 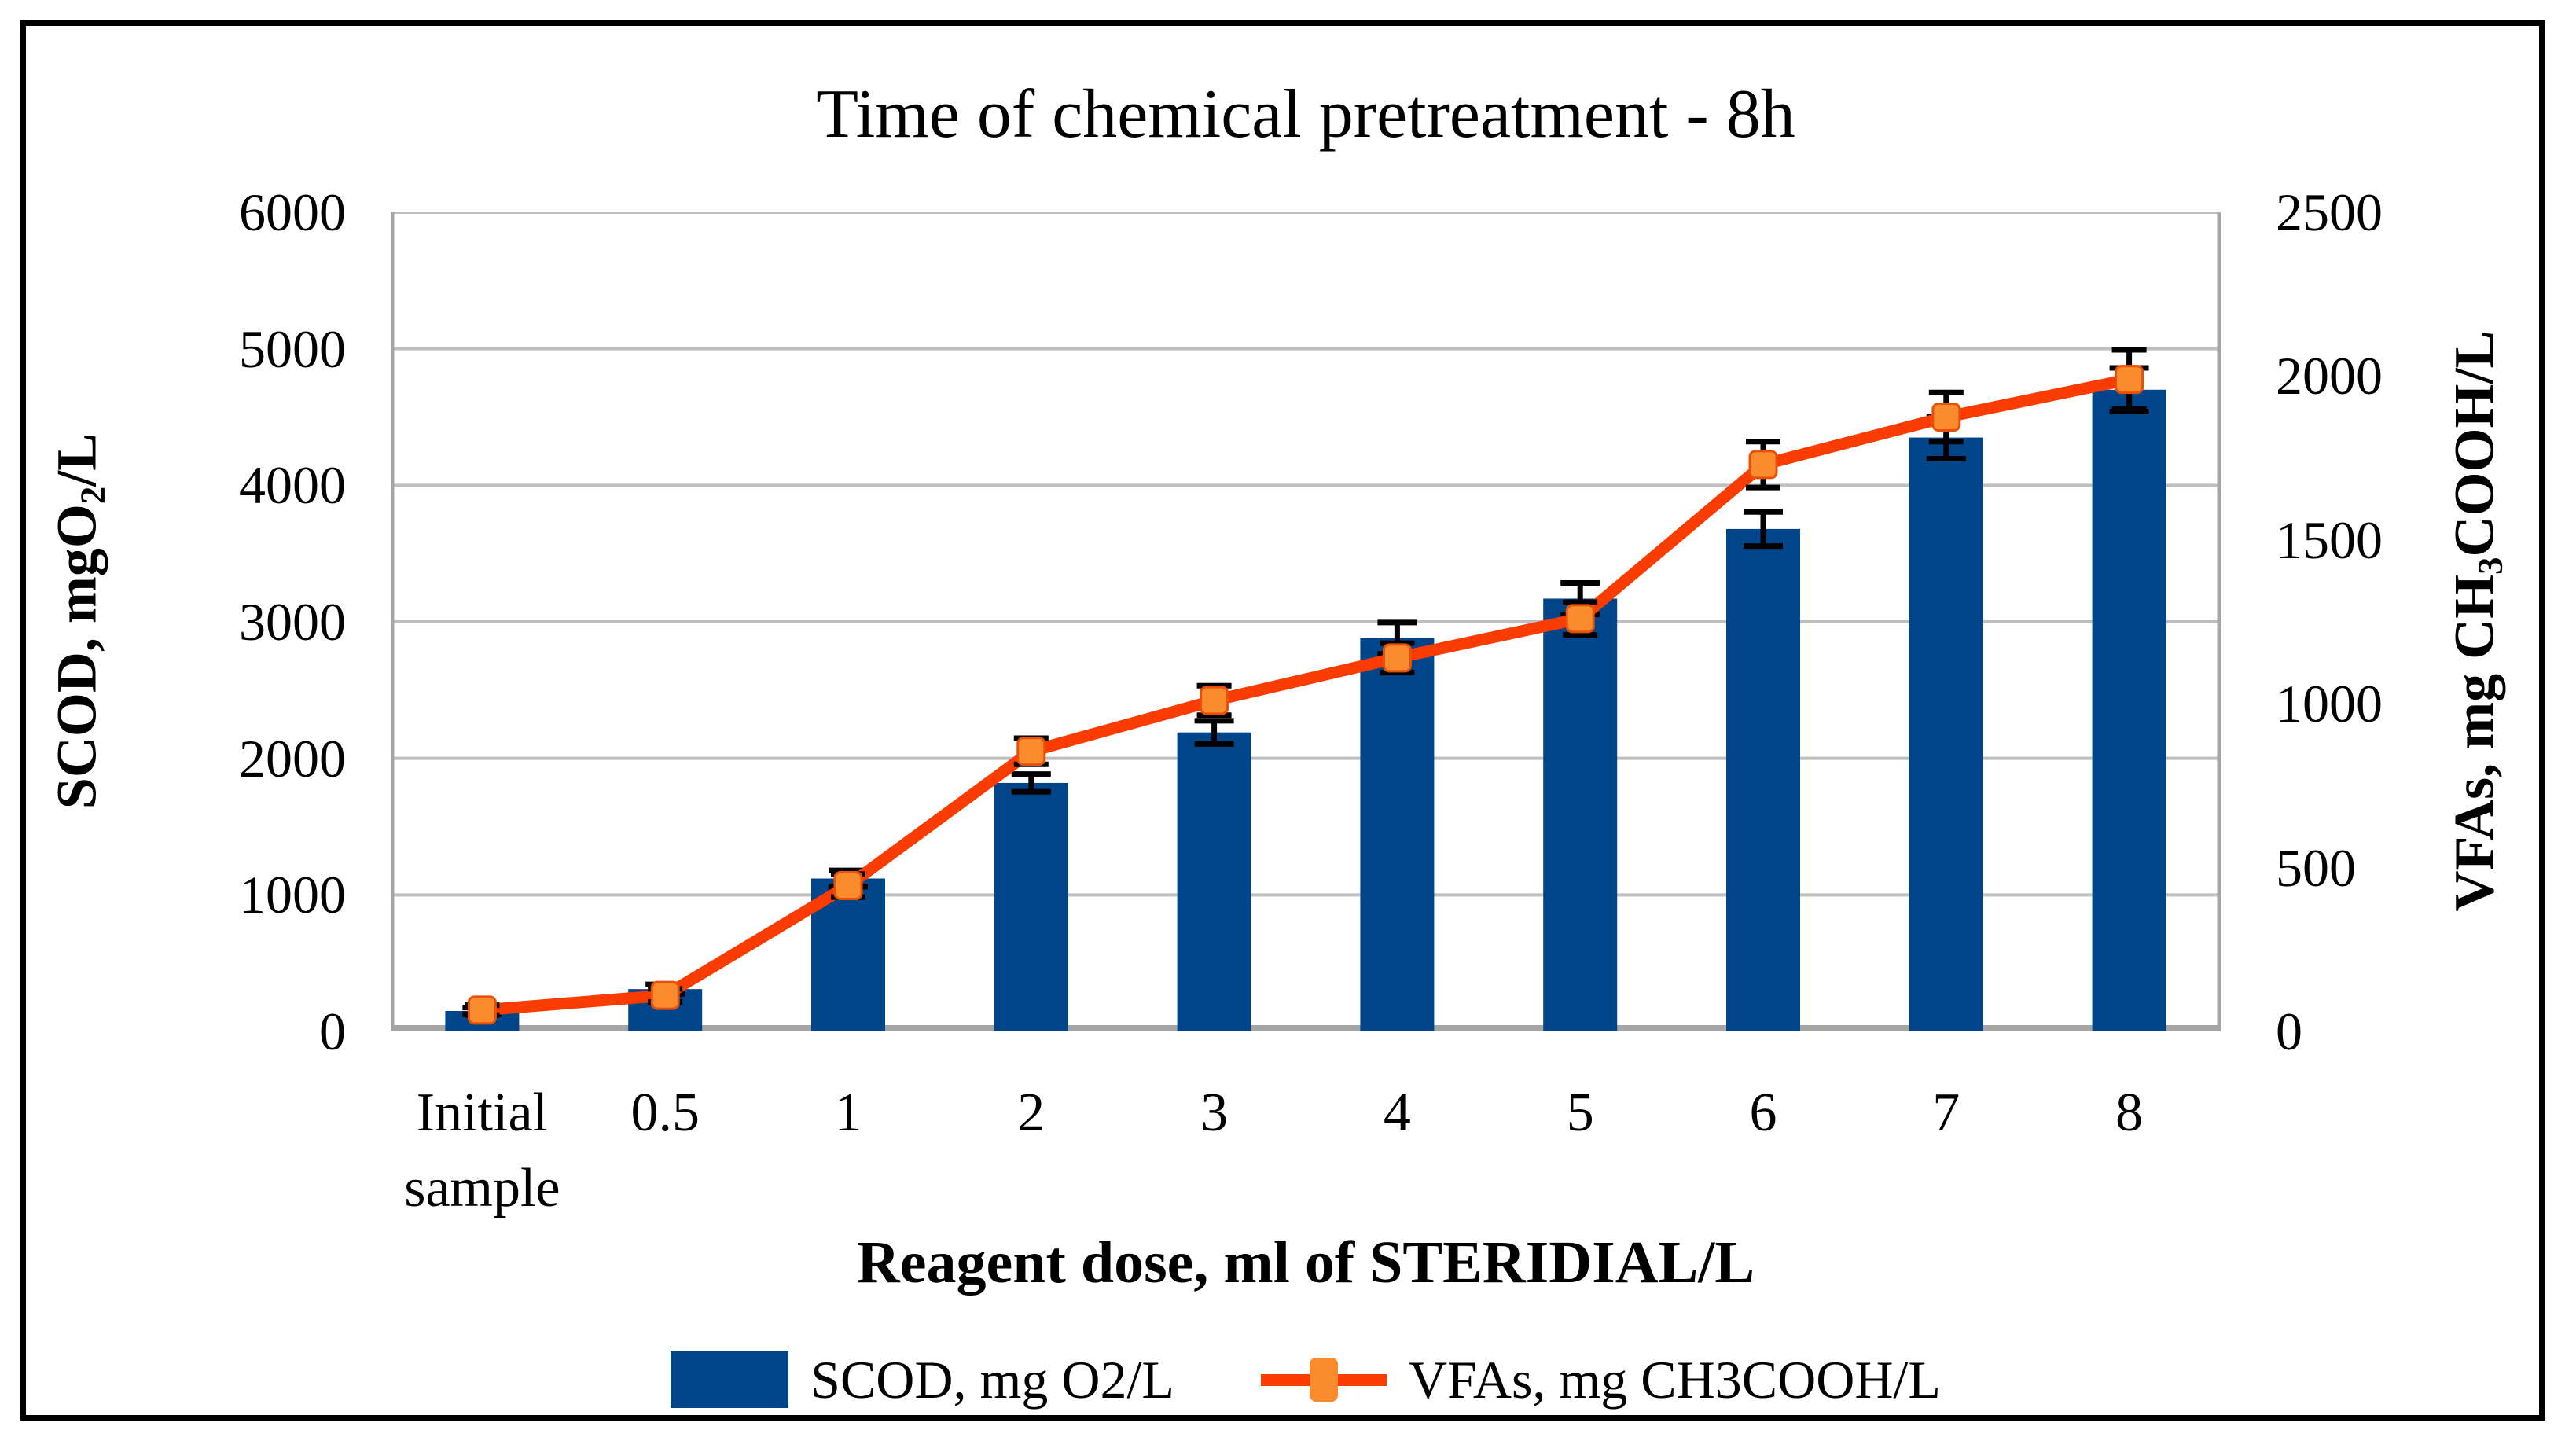 What do you see at coordinates (2329, 539) in the screenshot?
I see `right-tick-label: 1500` at bounding box center [2329, 539].